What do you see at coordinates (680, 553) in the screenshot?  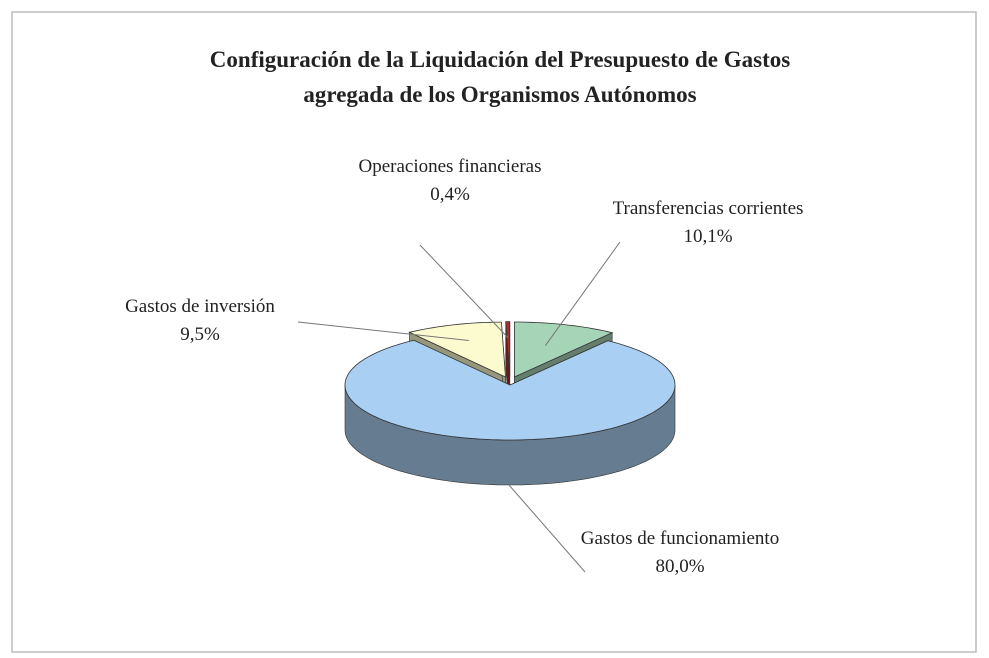 I see `slice-label: Gastos de funcionamiento 80,0%` at bounding box center [680, 553].